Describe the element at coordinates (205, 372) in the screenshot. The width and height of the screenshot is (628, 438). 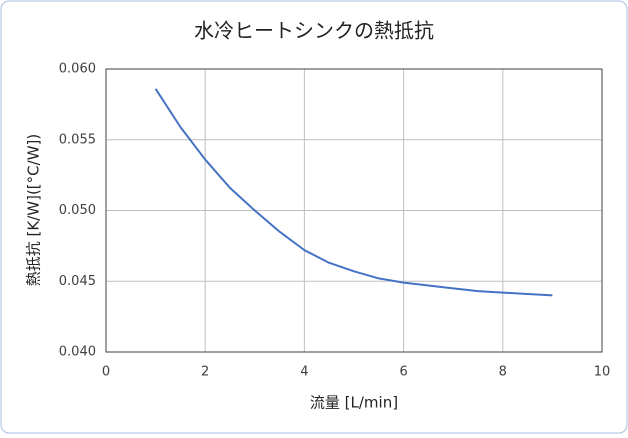
I see `x-tick-label: 2` at that location.